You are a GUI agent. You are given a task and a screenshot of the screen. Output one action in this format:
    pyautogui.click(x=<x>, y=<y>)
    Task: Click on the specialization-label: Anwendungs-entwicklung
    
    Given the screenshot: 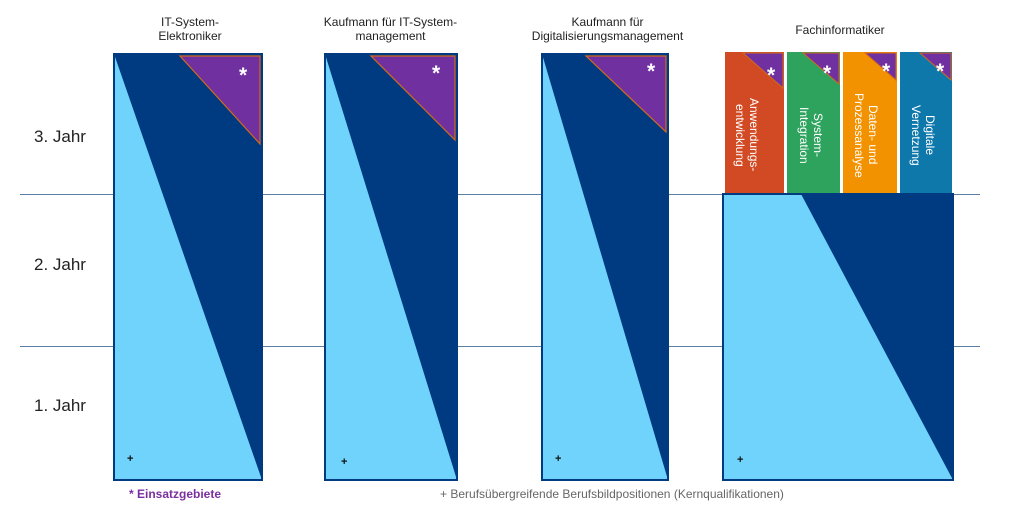 What is the action you would take?
    pyautogui.click(x=747, y=135)
    